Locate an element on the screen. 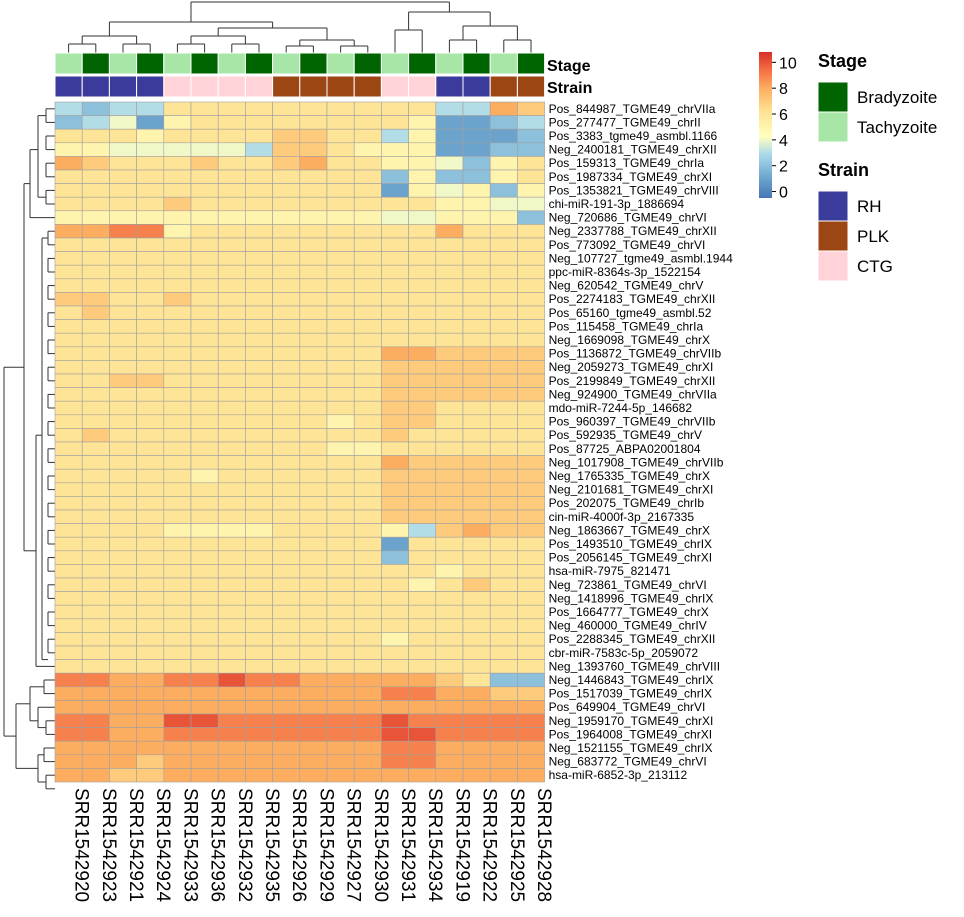 The width and height of the screenshot is (964, 917). stage-cell-SRR1542928 is located at coordinates (531, 63).